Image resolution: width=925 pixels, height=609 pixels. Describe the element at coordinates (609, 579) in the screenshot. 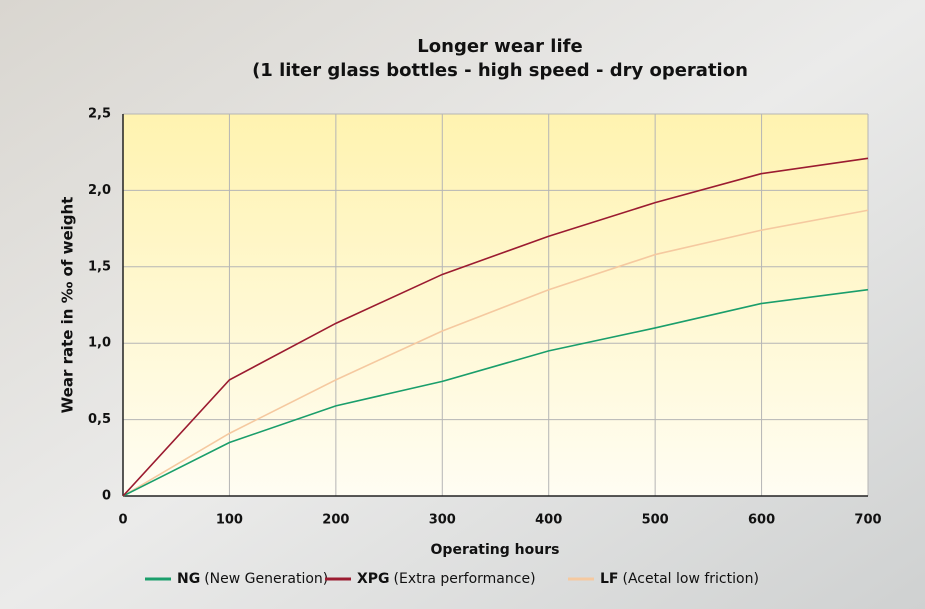

I see `legend-label: LF` at that location.